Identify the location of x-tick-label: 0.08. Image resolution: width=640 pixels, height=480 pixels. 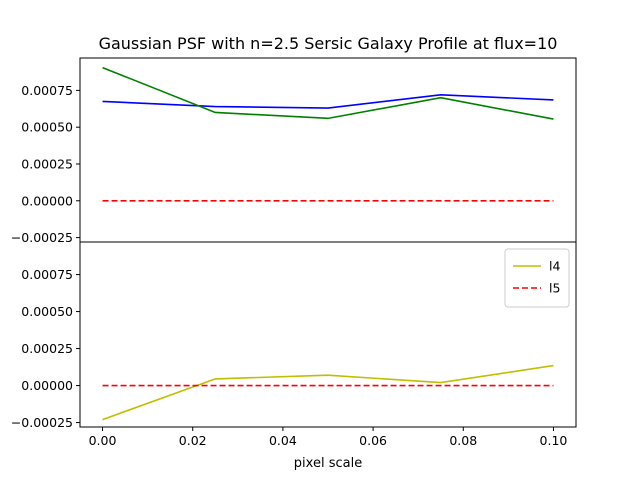
(463, 440).